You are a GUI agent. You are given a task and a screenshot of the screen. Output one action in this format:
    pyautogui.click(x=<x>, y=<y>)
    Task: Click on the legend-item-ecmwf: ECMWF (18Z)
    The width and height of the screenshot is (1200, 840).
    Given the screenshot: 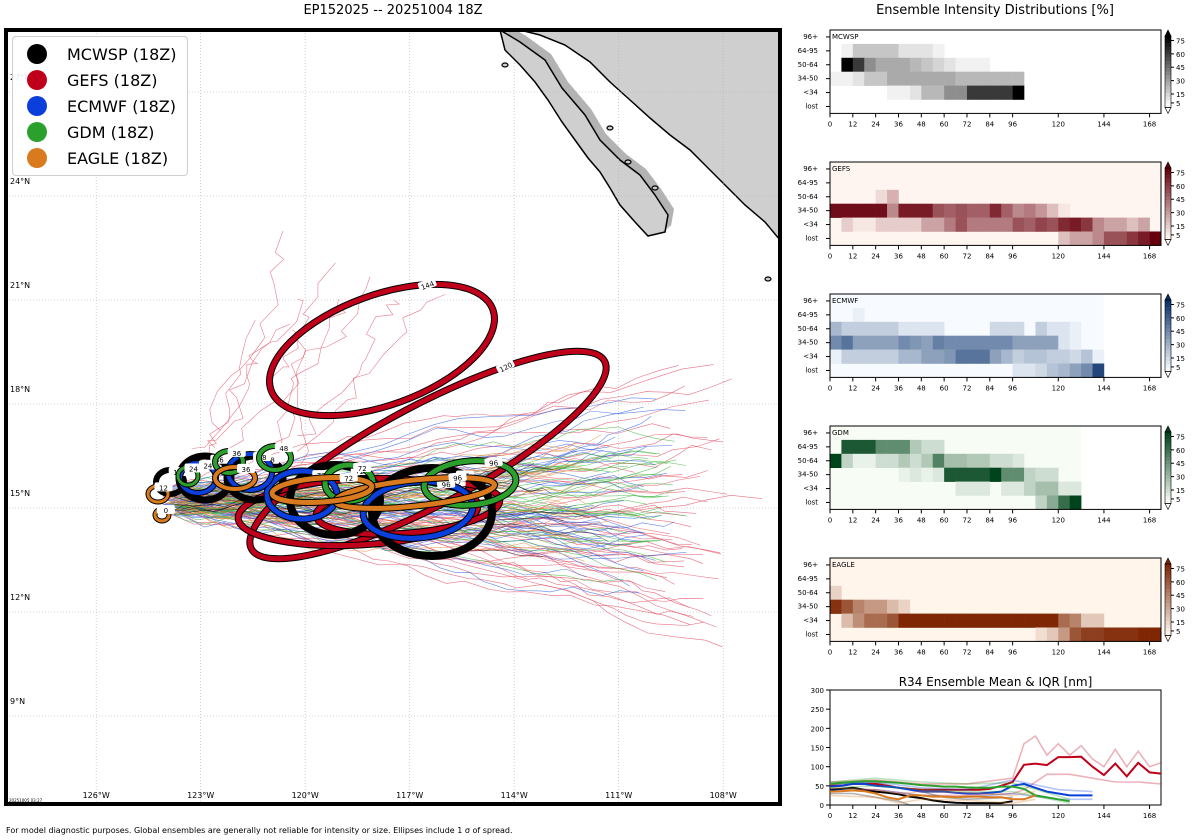 What is the action you would take?
    pyautogui.click(x=101, y=106)
    